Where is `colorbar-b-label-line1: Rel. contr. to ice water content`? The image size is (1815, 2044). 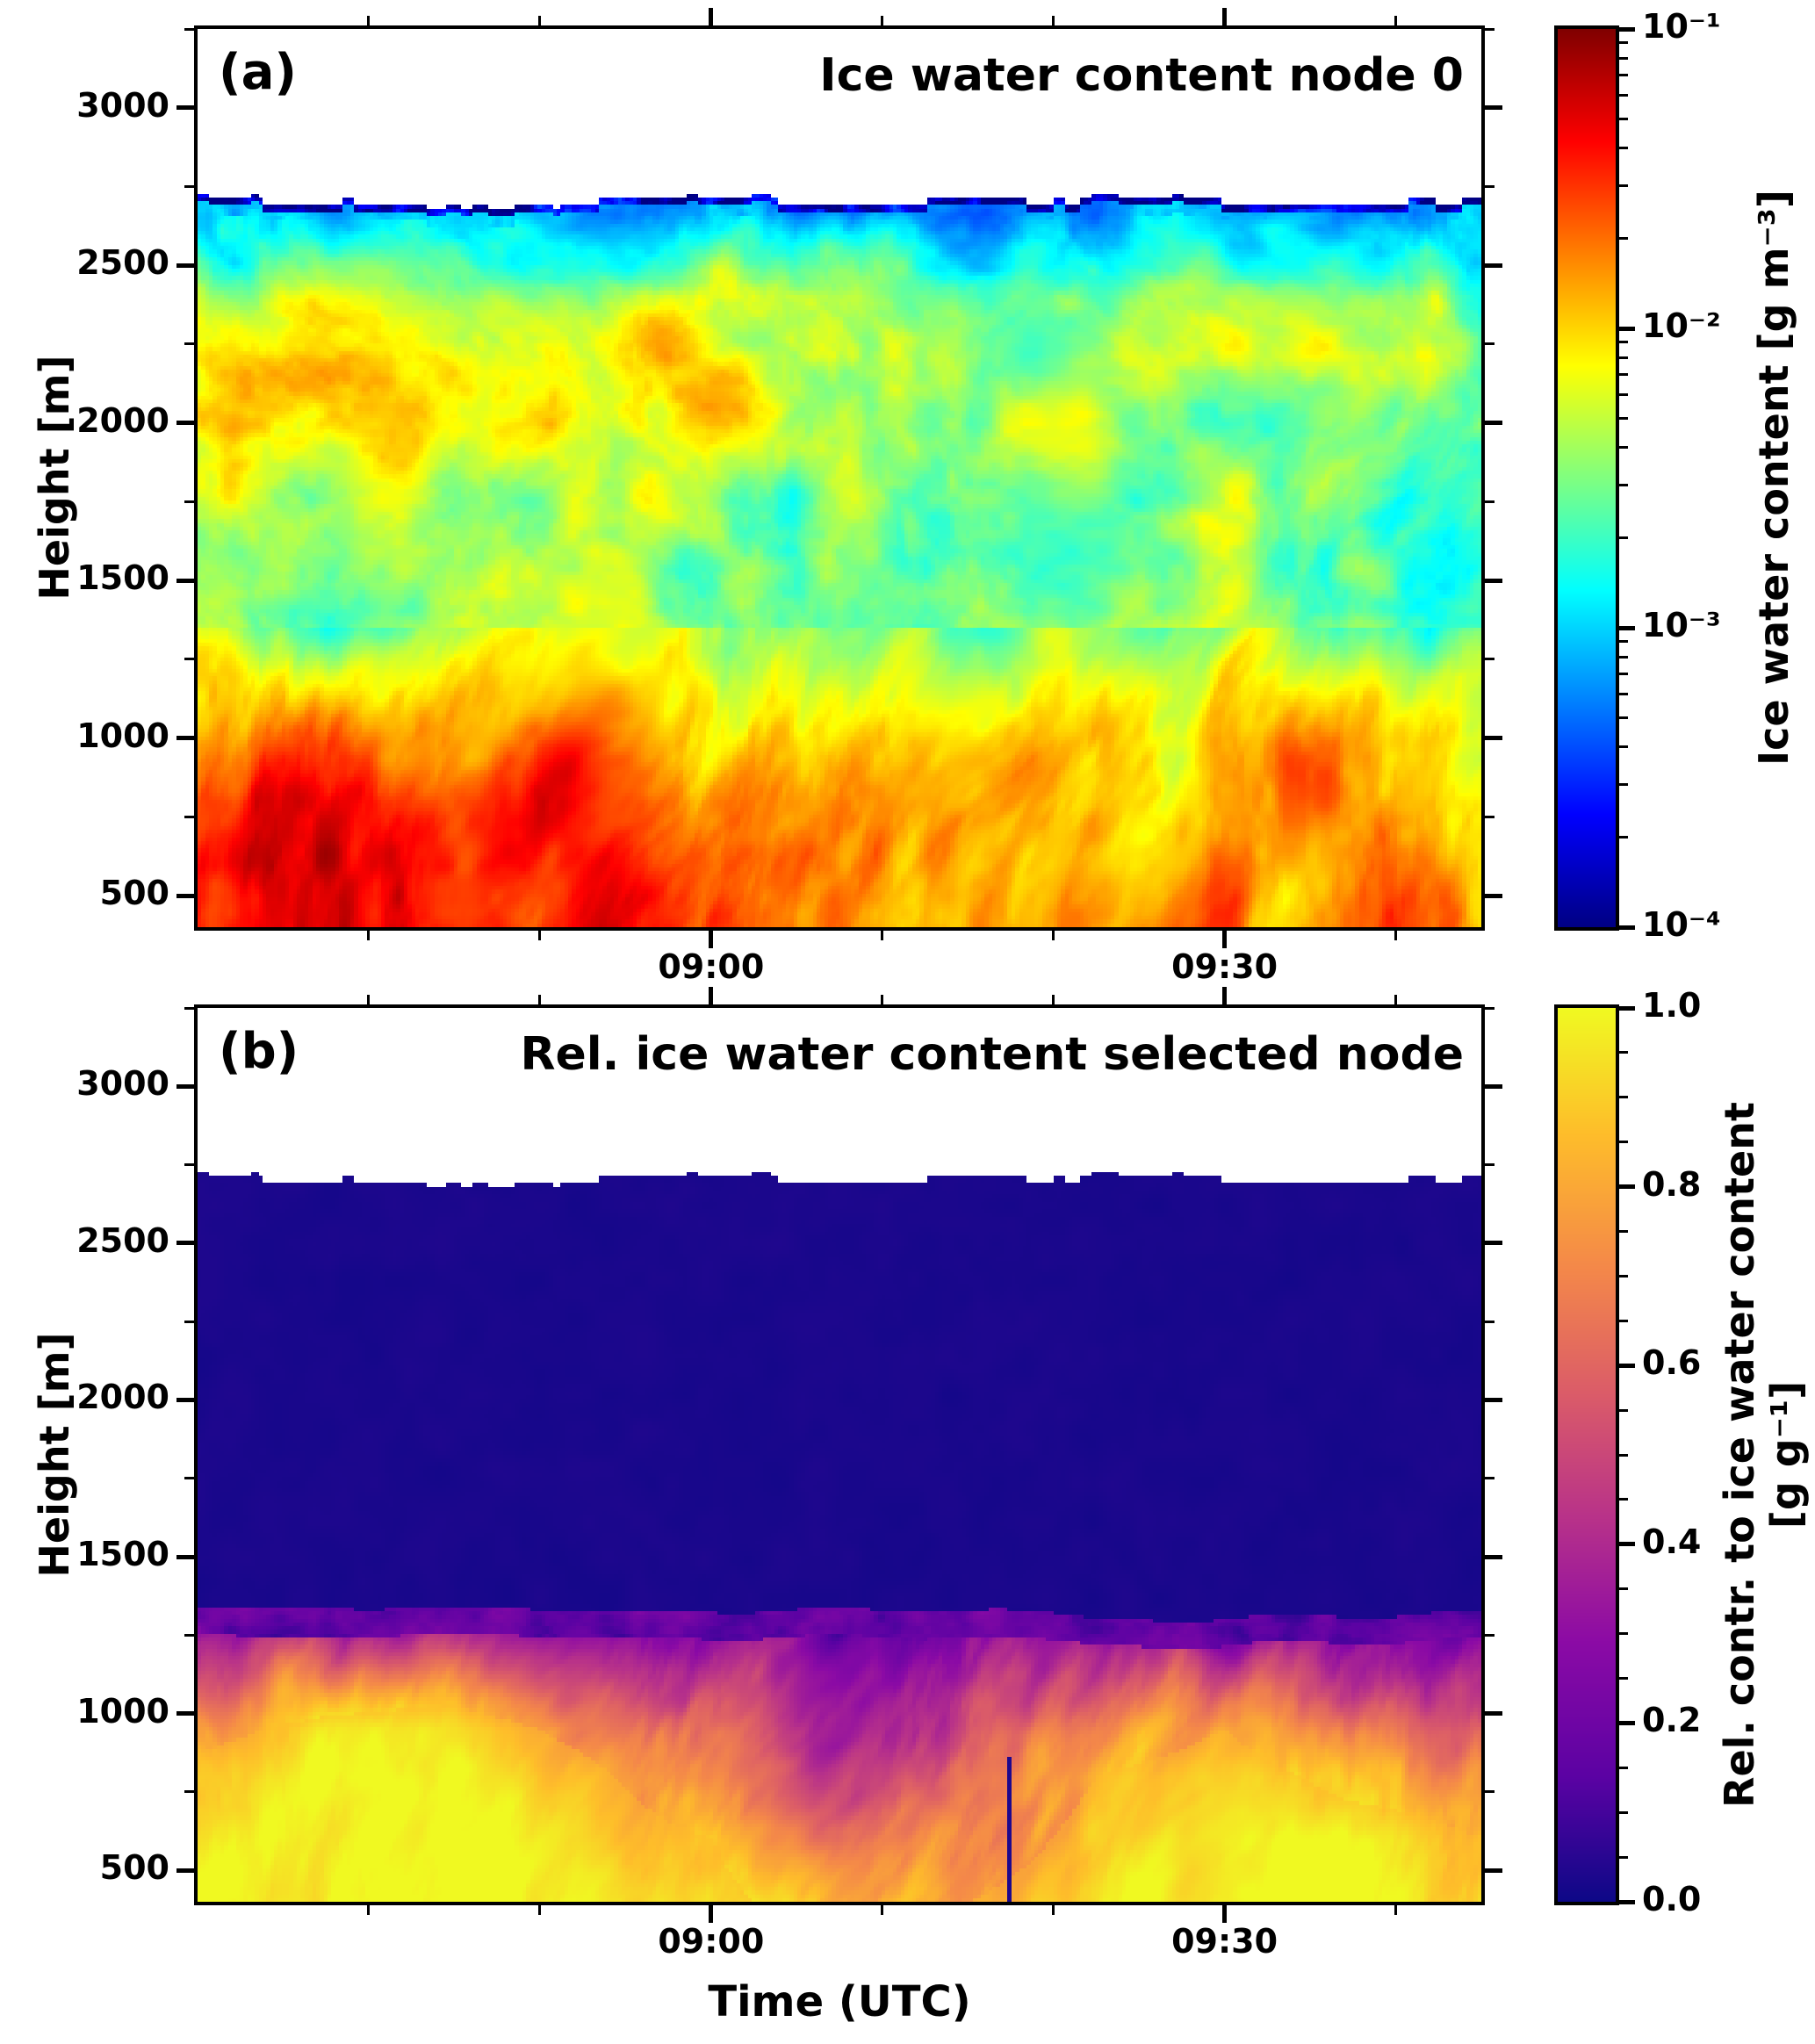
colorbar-b-label-line1: Rel. contr. to ice water content is located at coordinates (1740, 1455).